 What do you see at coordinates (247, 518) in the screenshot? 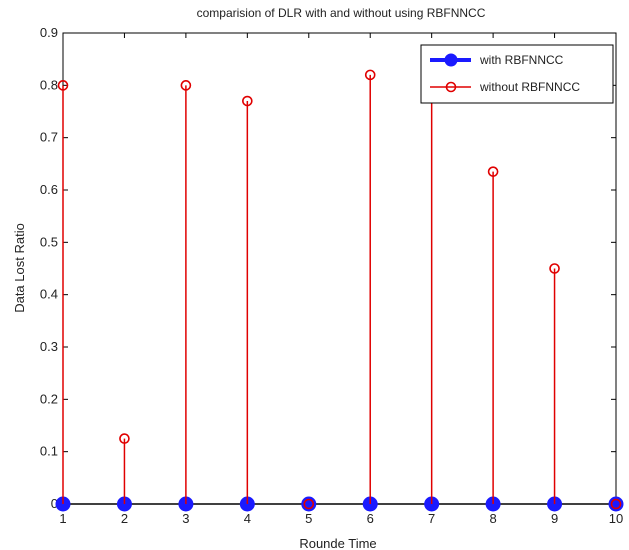
I see `x-tick-label: 4` at bounding box center [247, 518].